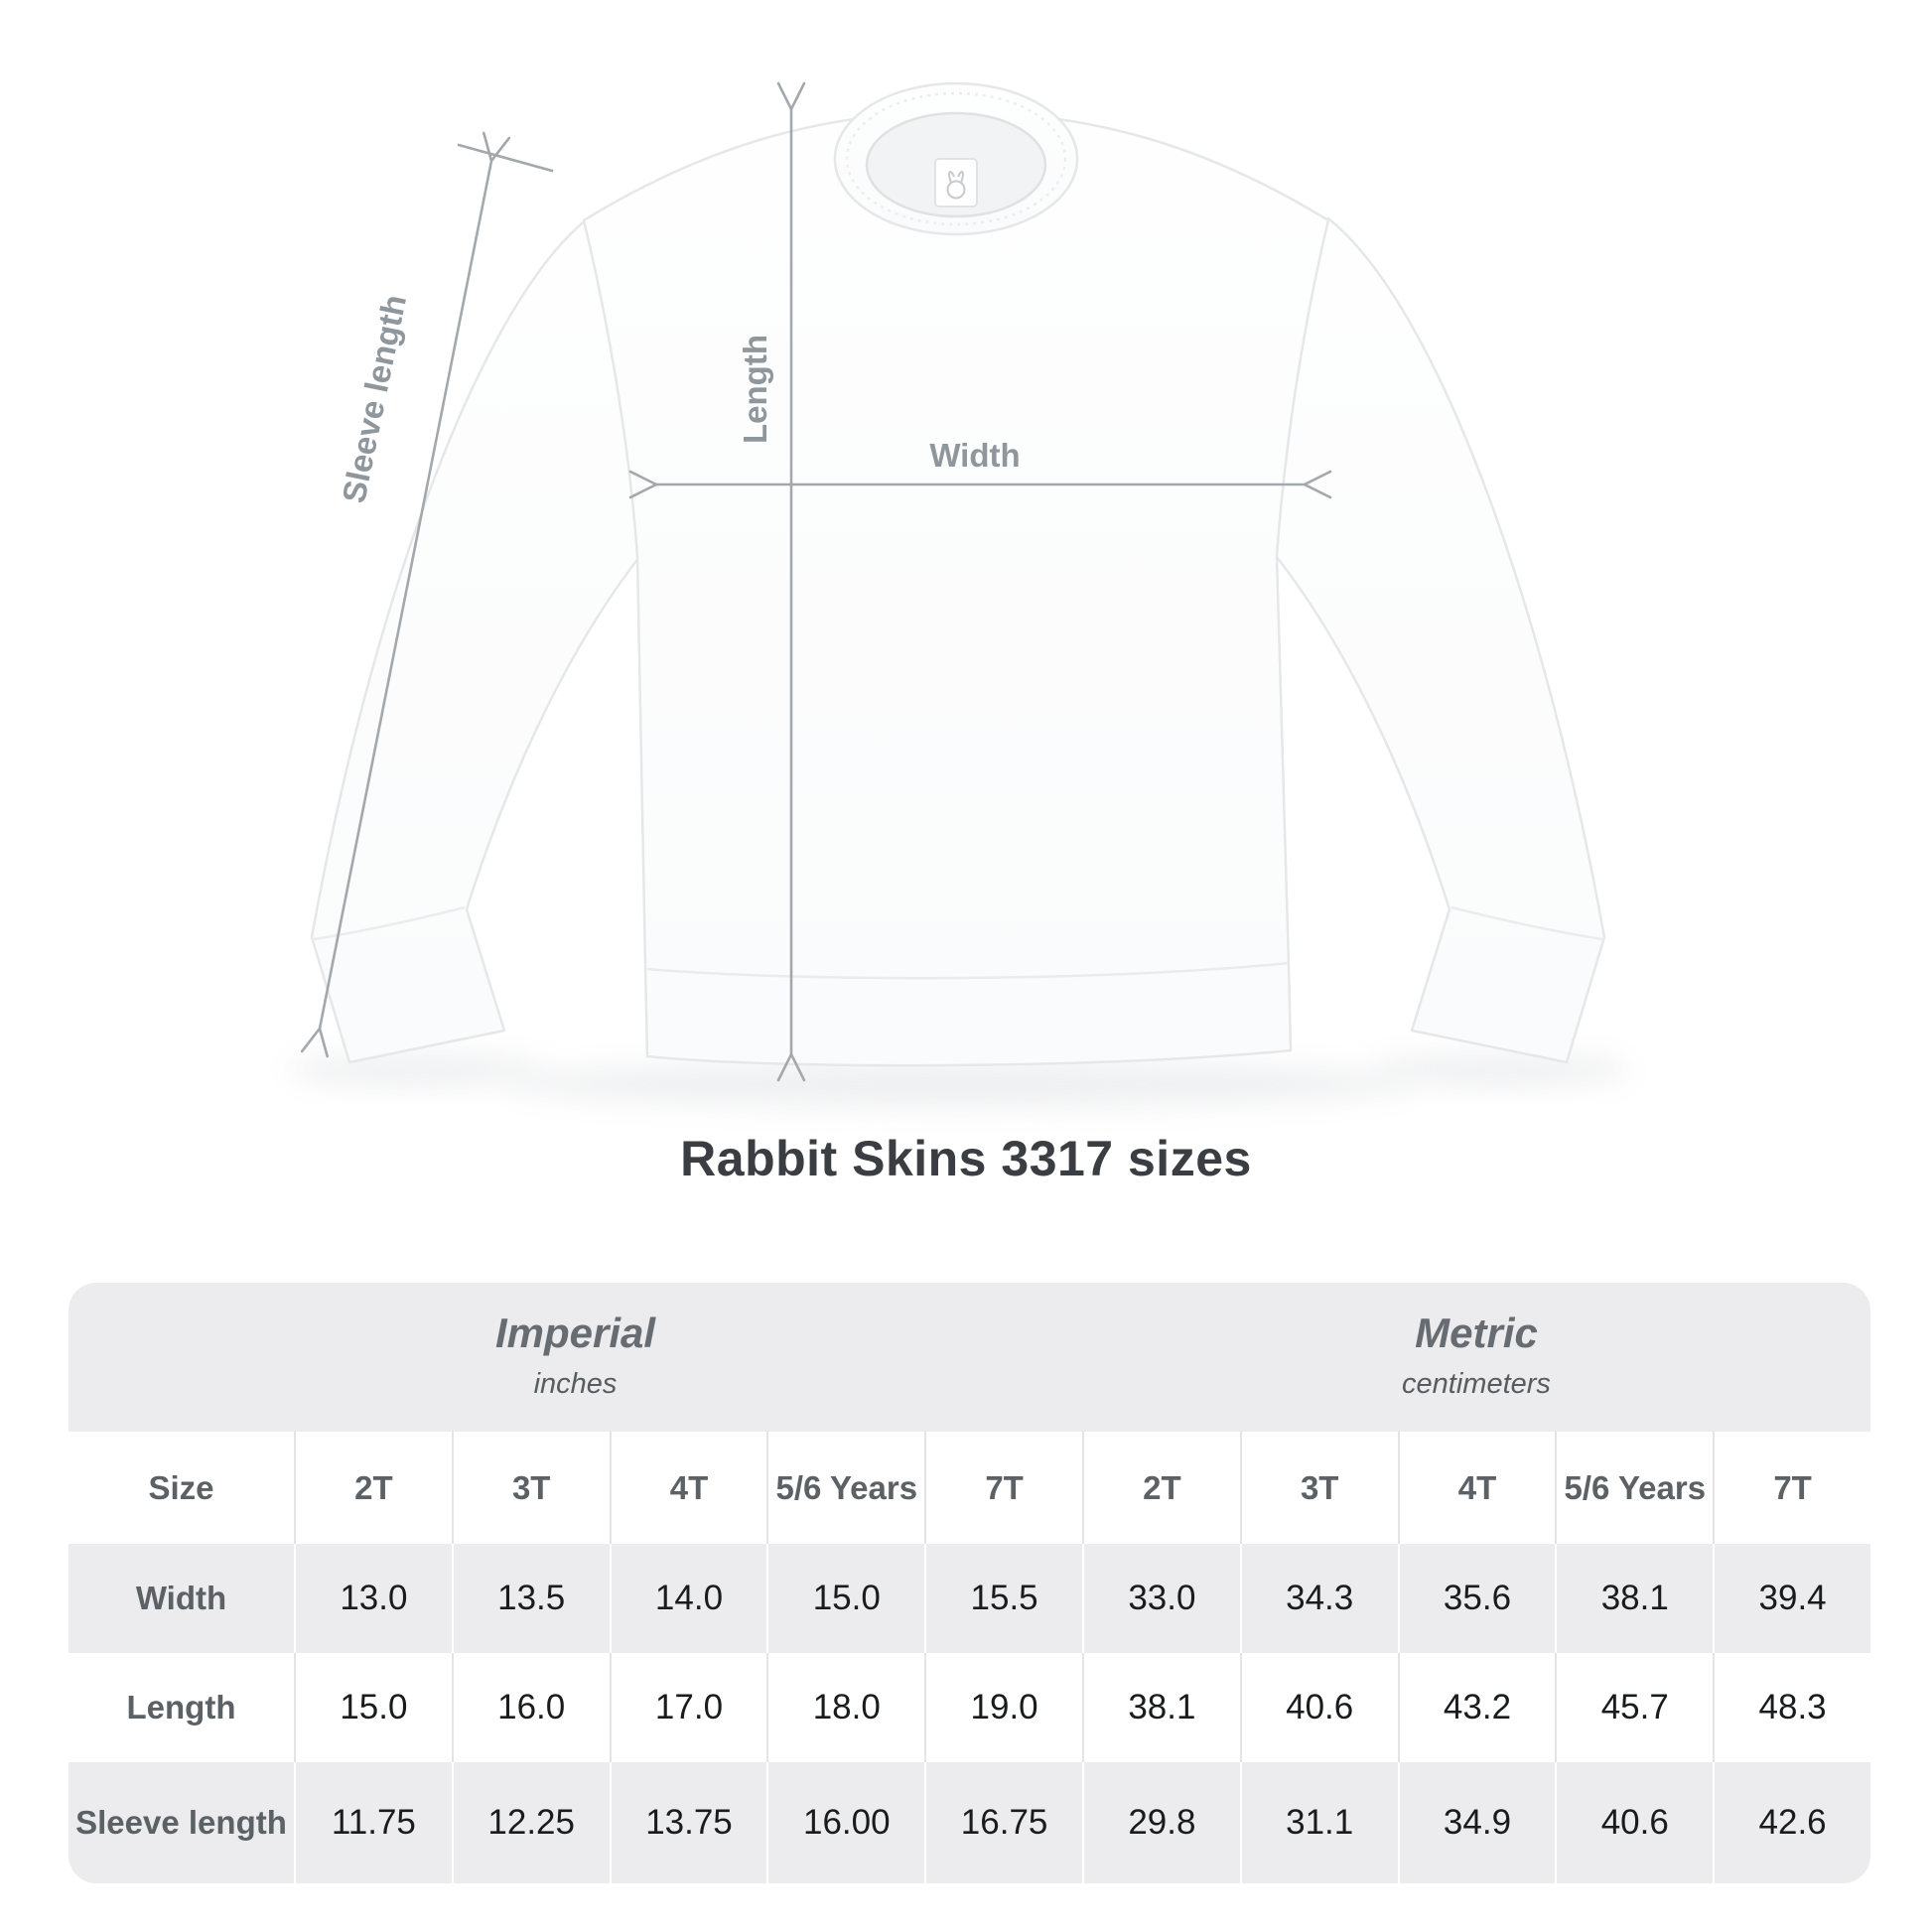 Image resolution: width=1932 pixels, height=1932 pixels. Describe the element at coordinates (530, 1823) in the screenshot. I see `value-cell: 12.25` at that location.